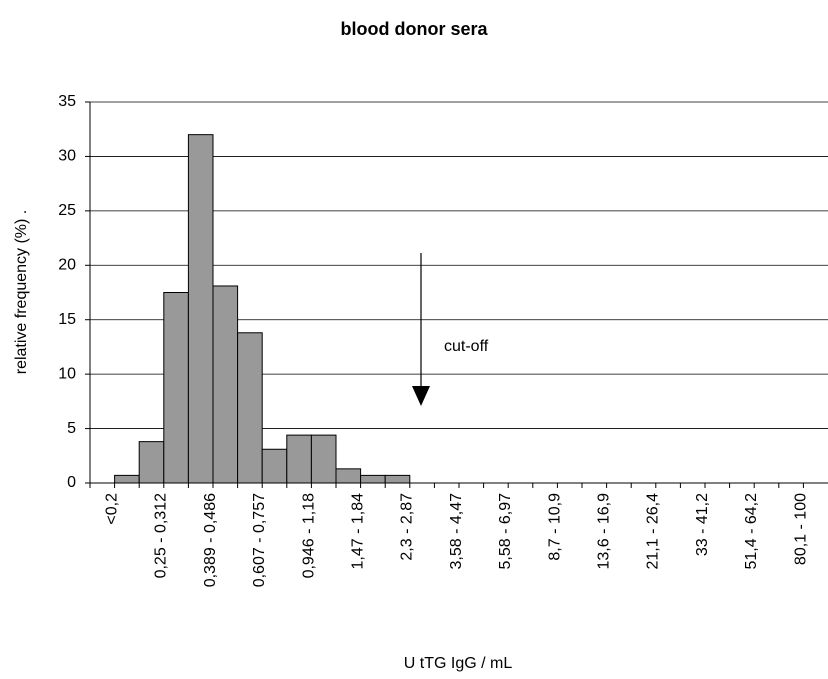 This screenshot has height=679, width=828. I want to click on y-axis-label: relative frequency (%) ., so click(21, 292).